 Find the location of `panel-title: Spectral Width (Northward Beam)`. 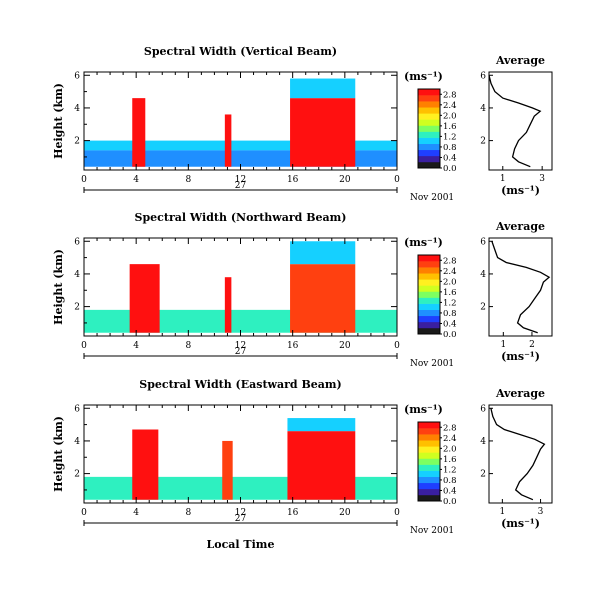

panel-title: Spectral Width (Northward Beam) is located at coordinates (241, 217).